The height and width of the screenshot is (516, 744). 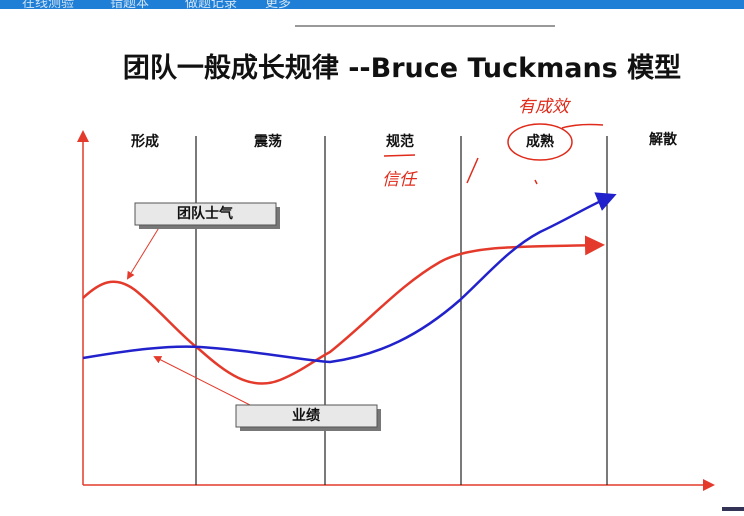 I want to click on top-bar, so click(x=372, y=4).